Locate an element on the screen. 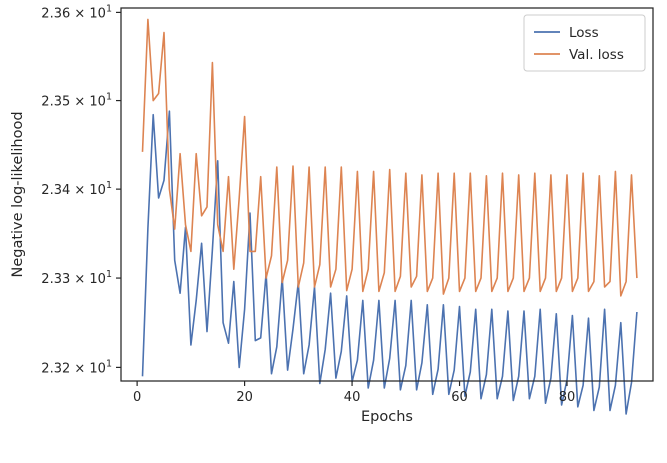 This screenshot has height=463, width=667. y-tick-label: 2.33 × 10¹ is located at coordinates (76, 278).